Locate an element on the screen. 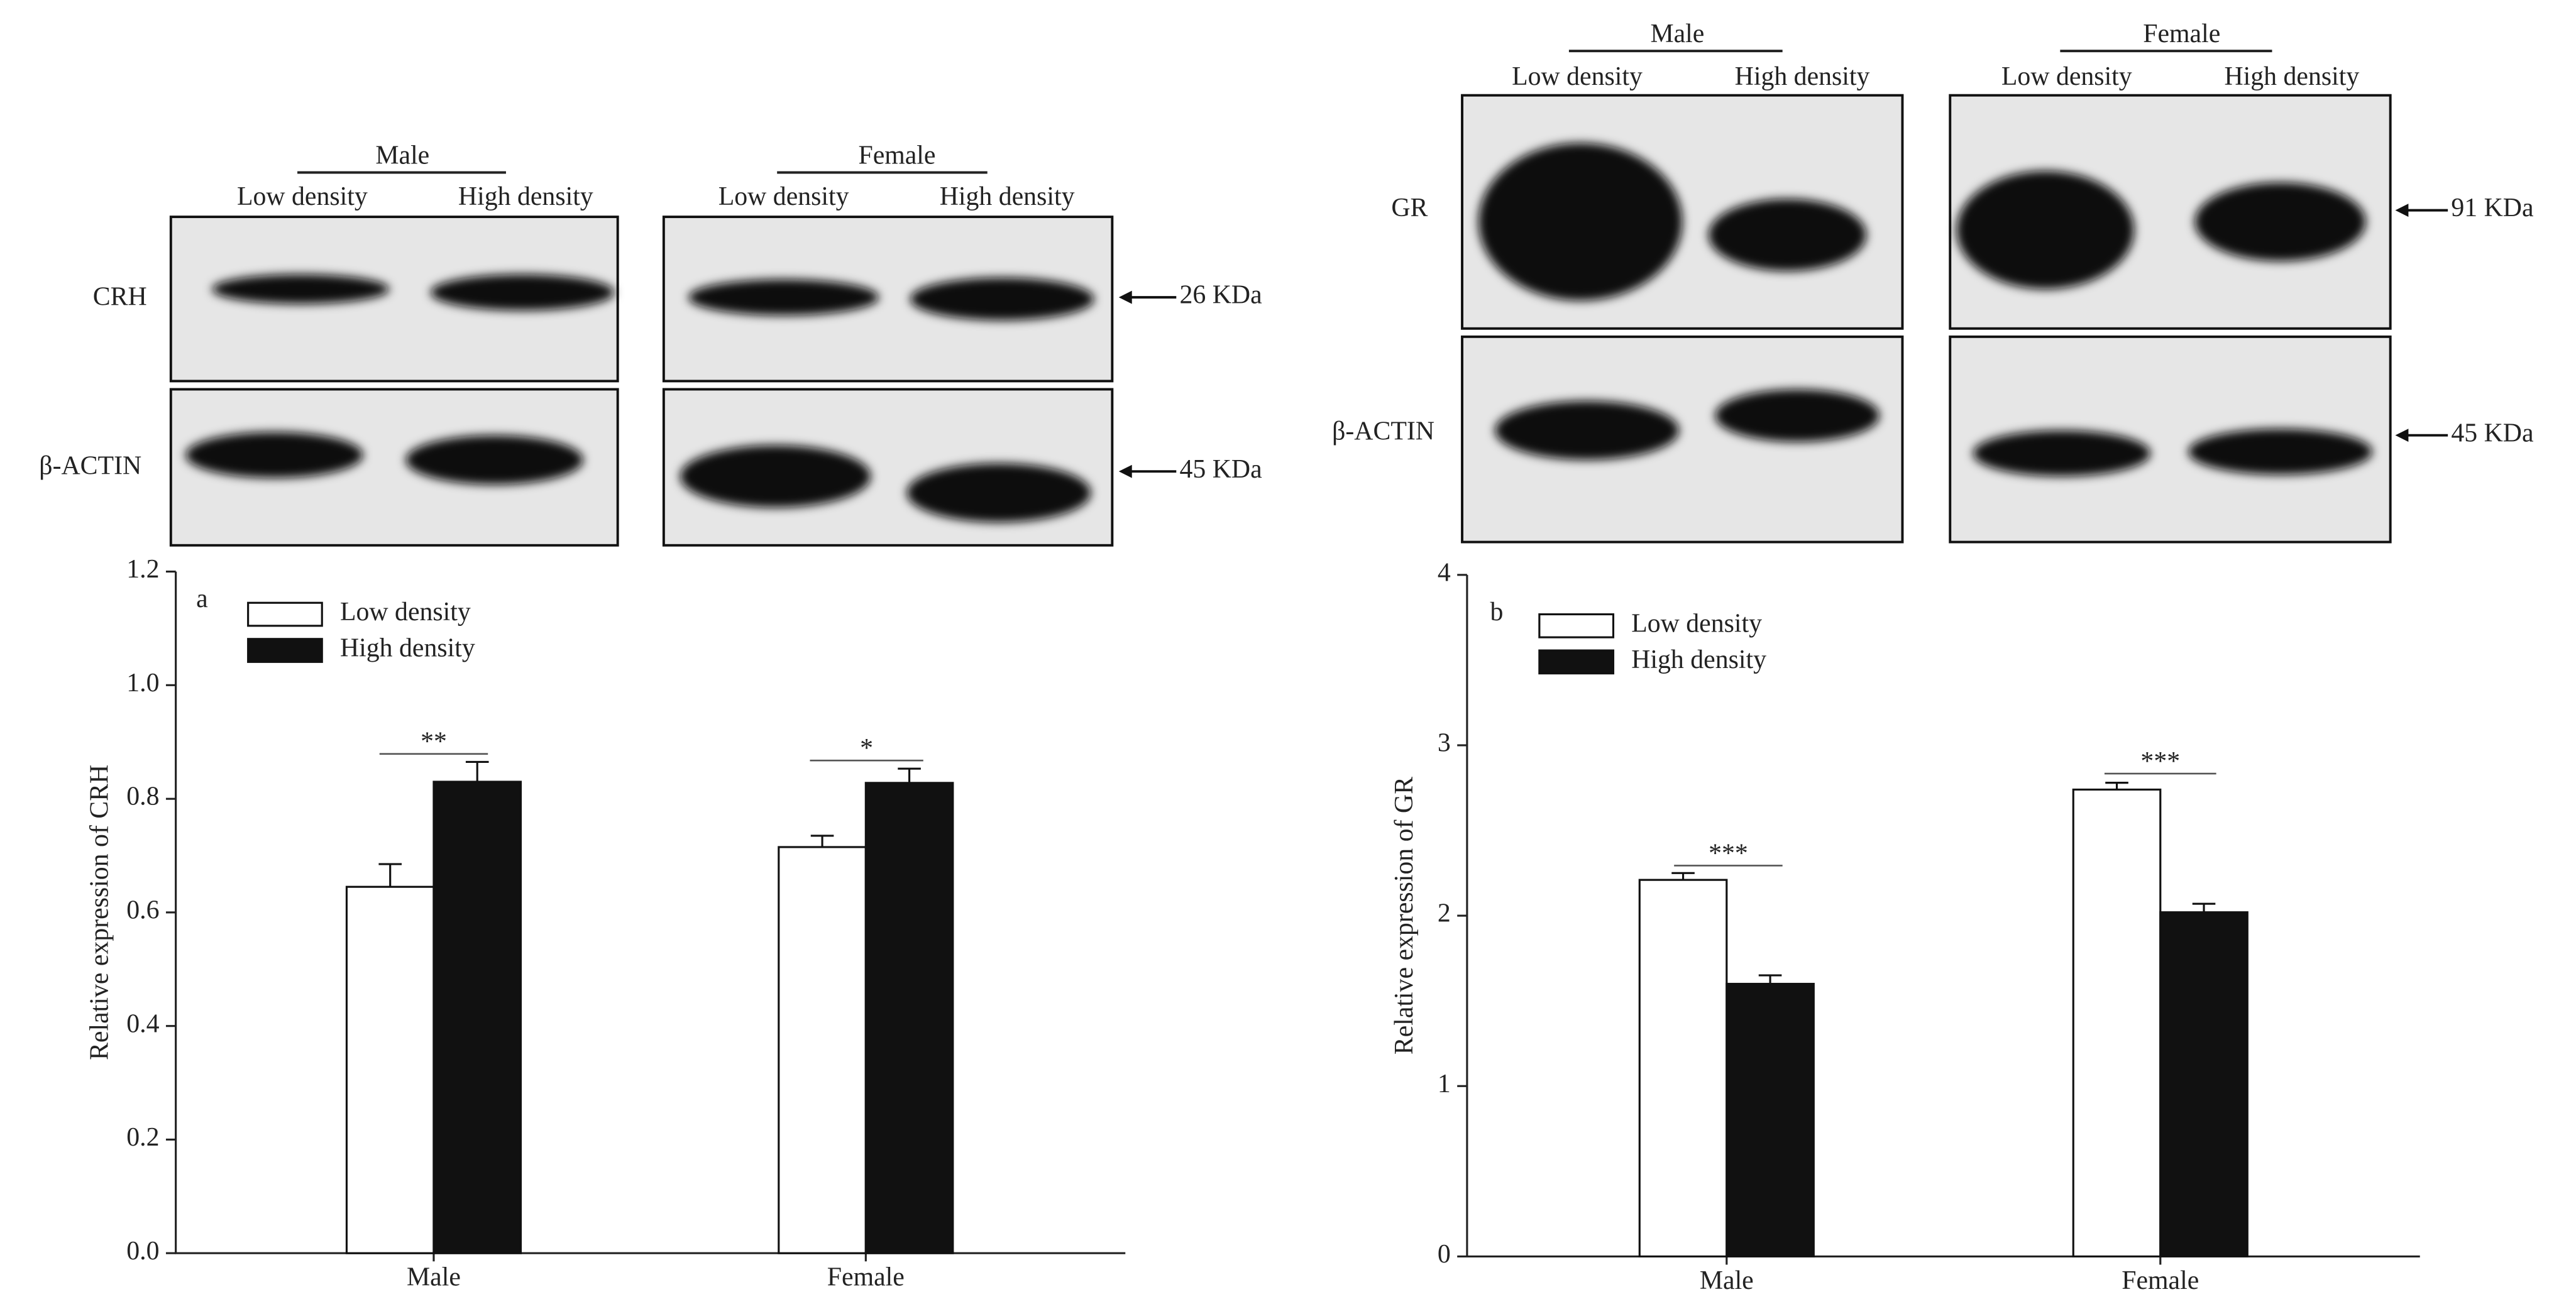  significance-label: ** is located at coordinates (434, 742).